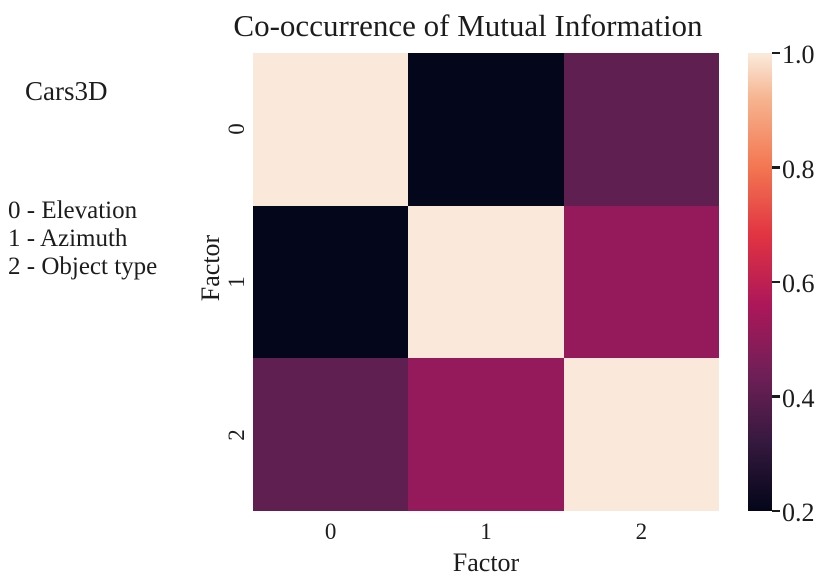 This screenshot has width=830, height=584. Describe the element at coordinates (798, 283) in the screenshot. I see `colorbar-tick-label-0.6: 0.6` at that location.